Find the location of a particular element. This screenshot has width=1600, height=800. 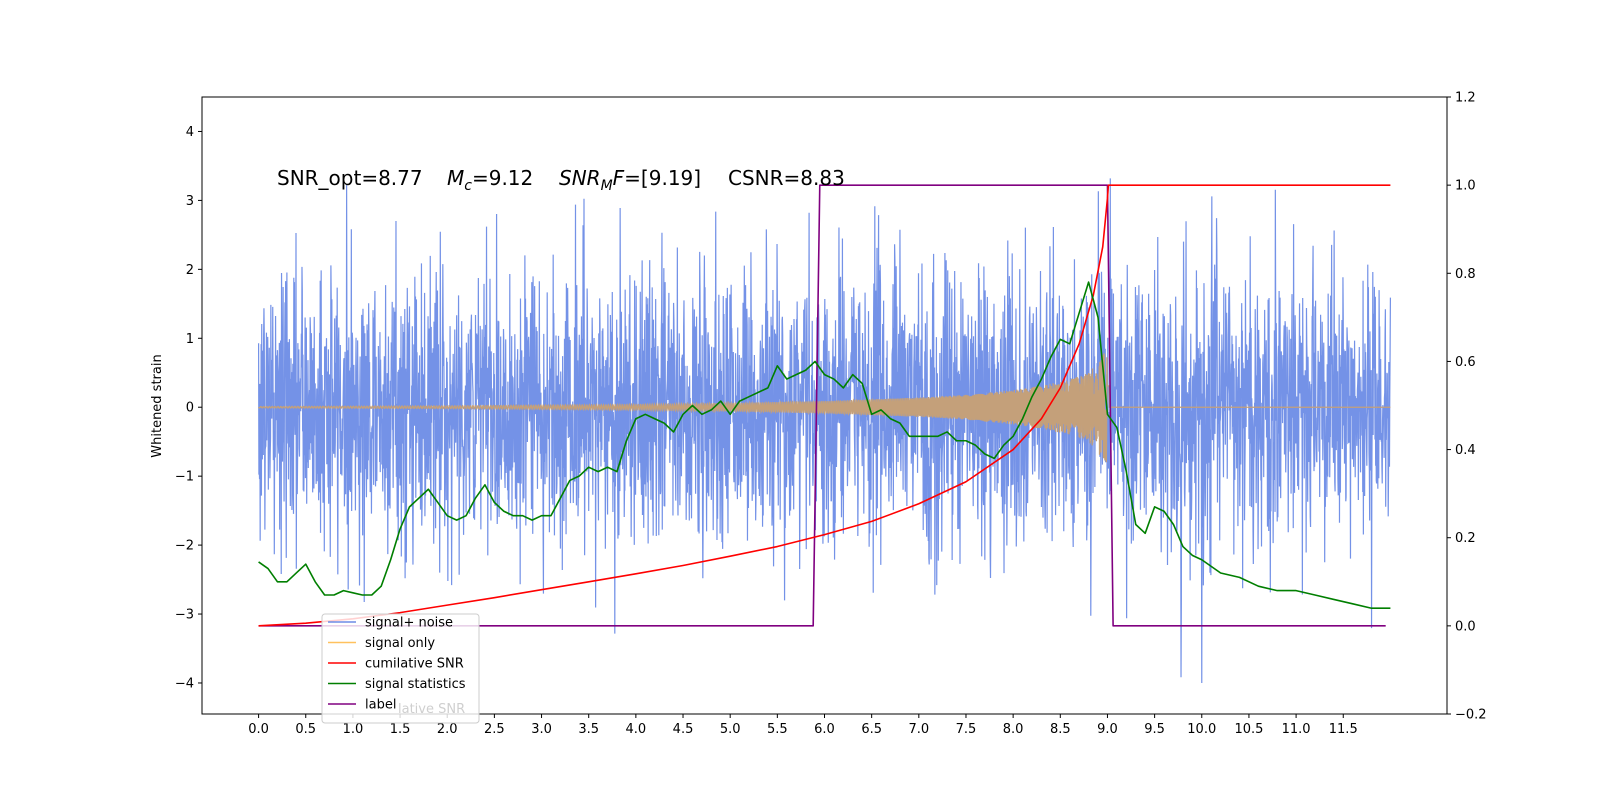

annotation-mf-var2: F is located at coordinates (619, 178).